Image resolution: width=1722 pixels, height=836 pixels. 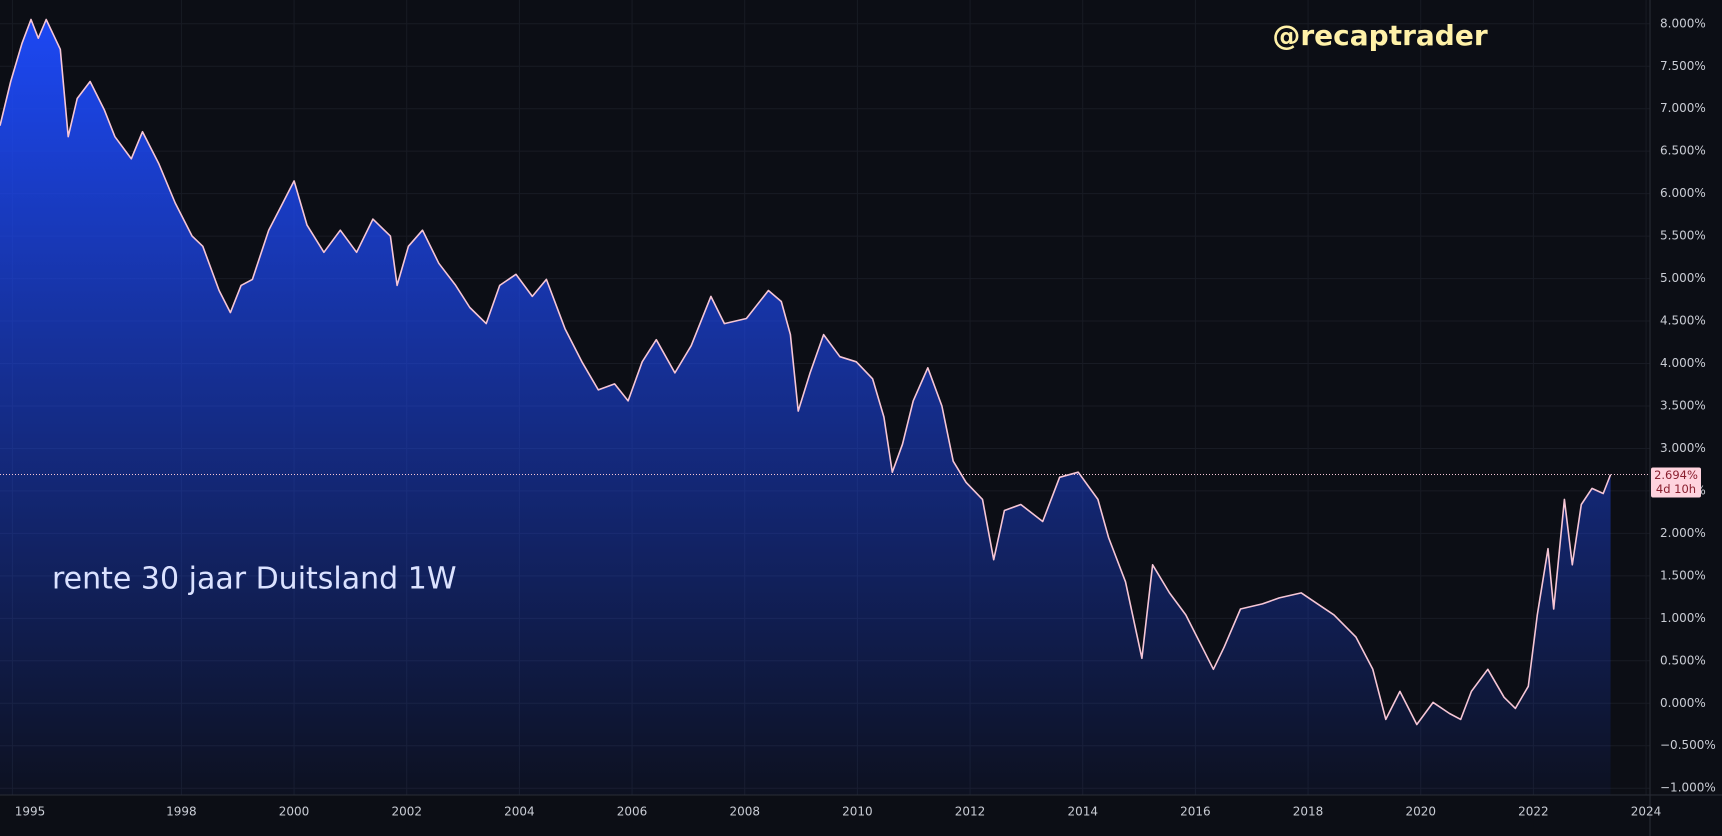 I want to click on y-tick-label: 4.500%, so click(x=1683, y=321).